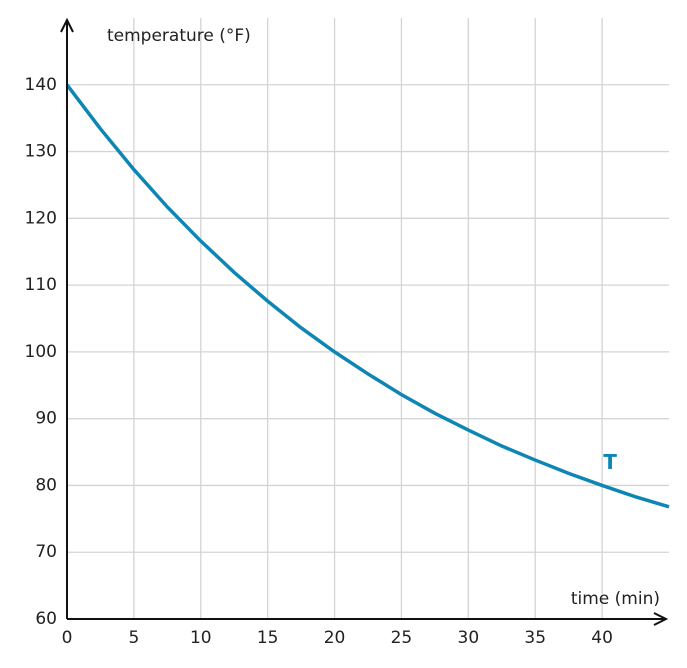  I want to click on x-tick-label: 15, so click(268, 638).